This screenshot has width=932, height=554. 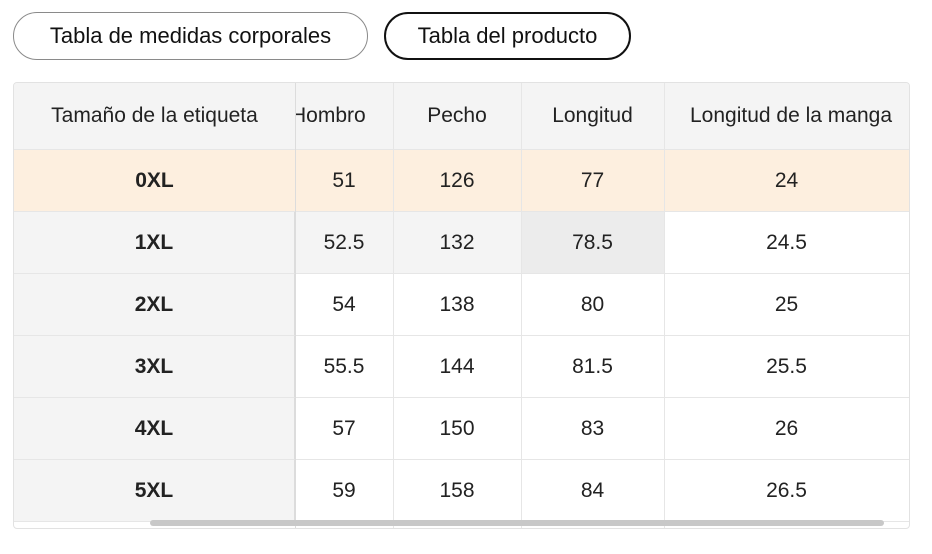 I want to click on table-cell: 126, so click(x=457, y=181).